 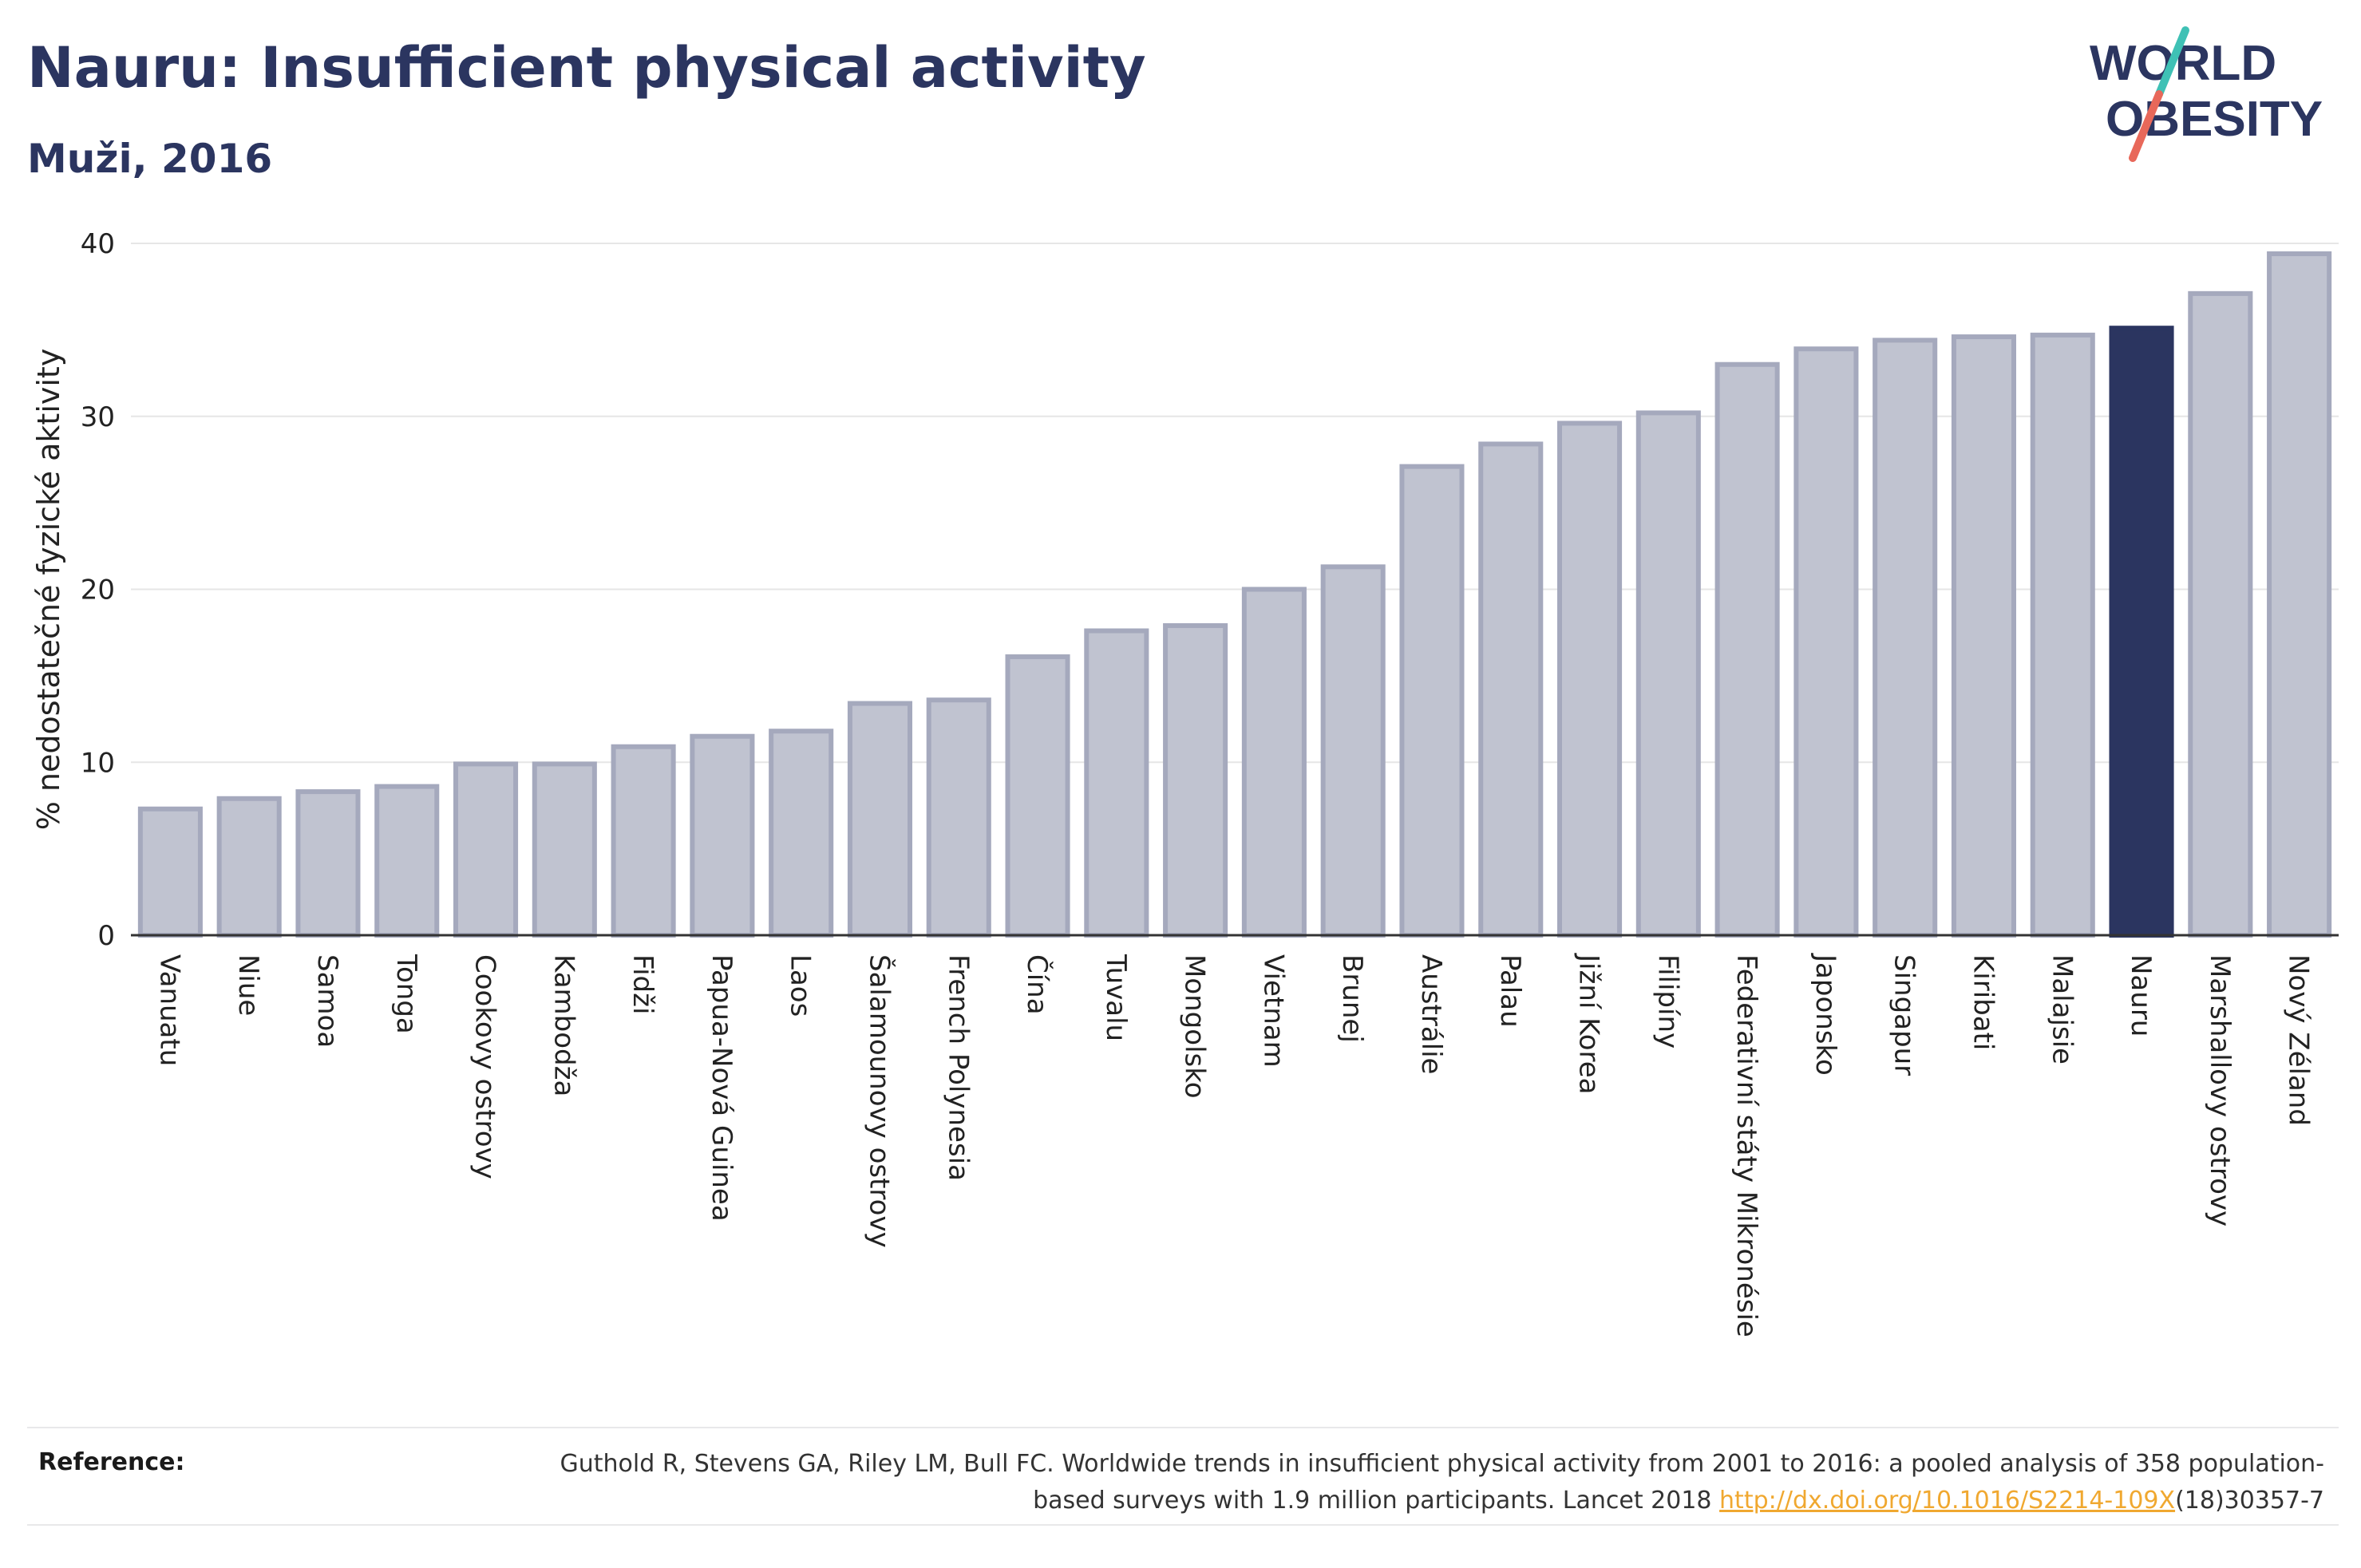 What do you see at coordinates (958, 1067) in the screenshot?
I see `x-tick-label: French Polynesia` at bounding box center [958, 1067].